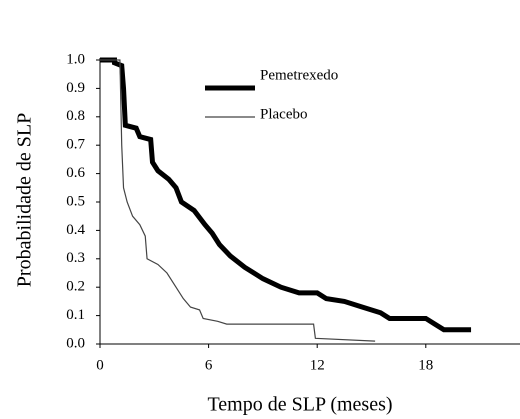 The height and width of the screenshot is (419, 520). I want to click on y-tick-label: 0.1, so click(75, 315).